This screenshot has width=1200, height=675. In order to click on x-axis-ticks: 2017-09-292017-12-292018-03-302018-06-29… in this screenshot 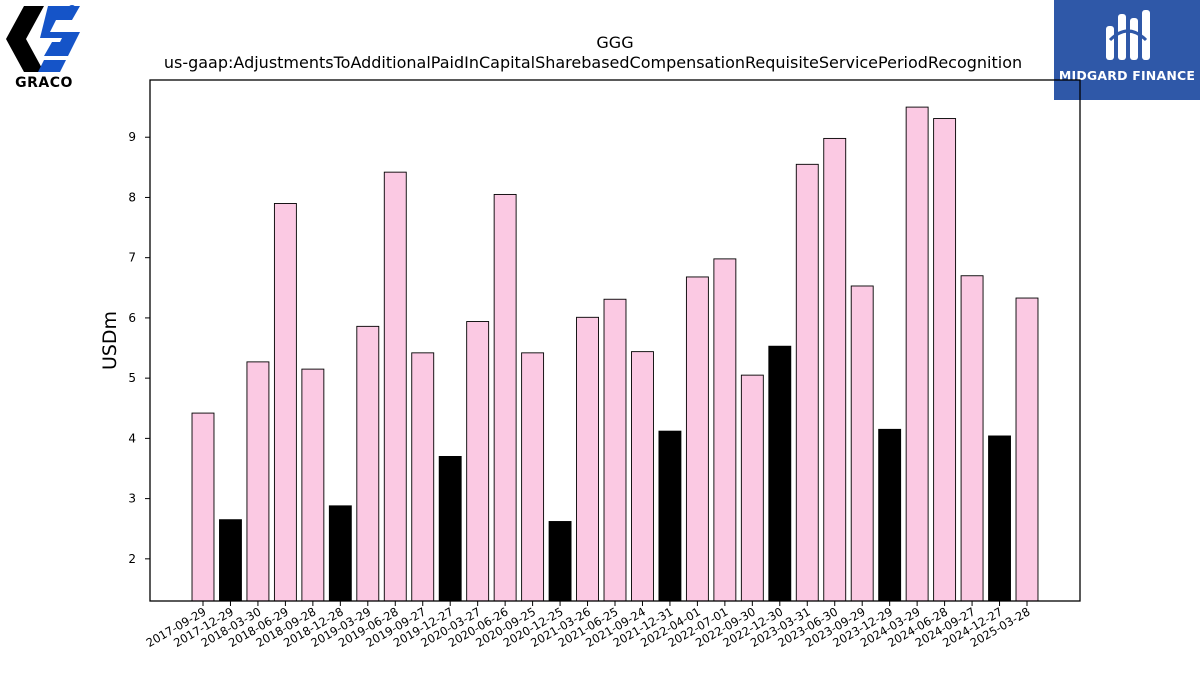, I will do `click(588, 625)`.